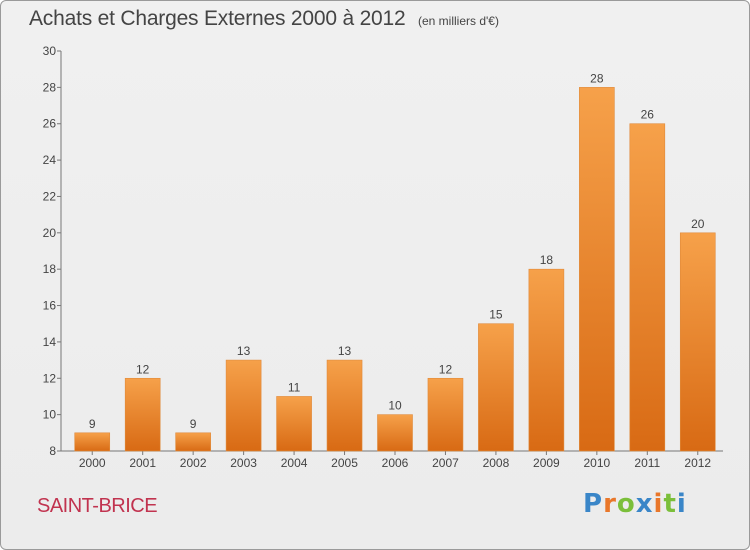 The height and width of the screenshot is (550, 750). I want to click on x-tick-label-2006: 2006, so click(395, 463).